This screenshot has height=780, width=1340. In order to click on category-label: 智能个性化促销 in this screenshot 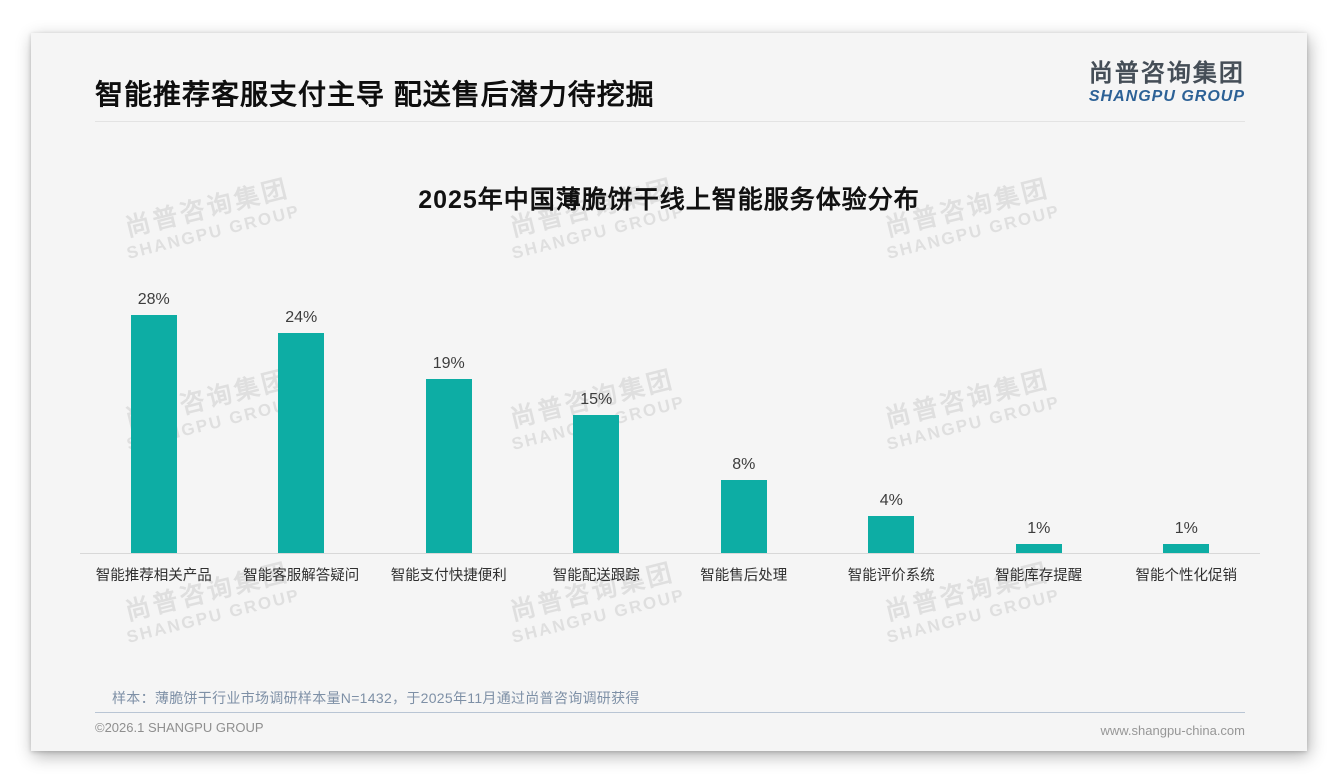, I will do `click(1186, 576)`.